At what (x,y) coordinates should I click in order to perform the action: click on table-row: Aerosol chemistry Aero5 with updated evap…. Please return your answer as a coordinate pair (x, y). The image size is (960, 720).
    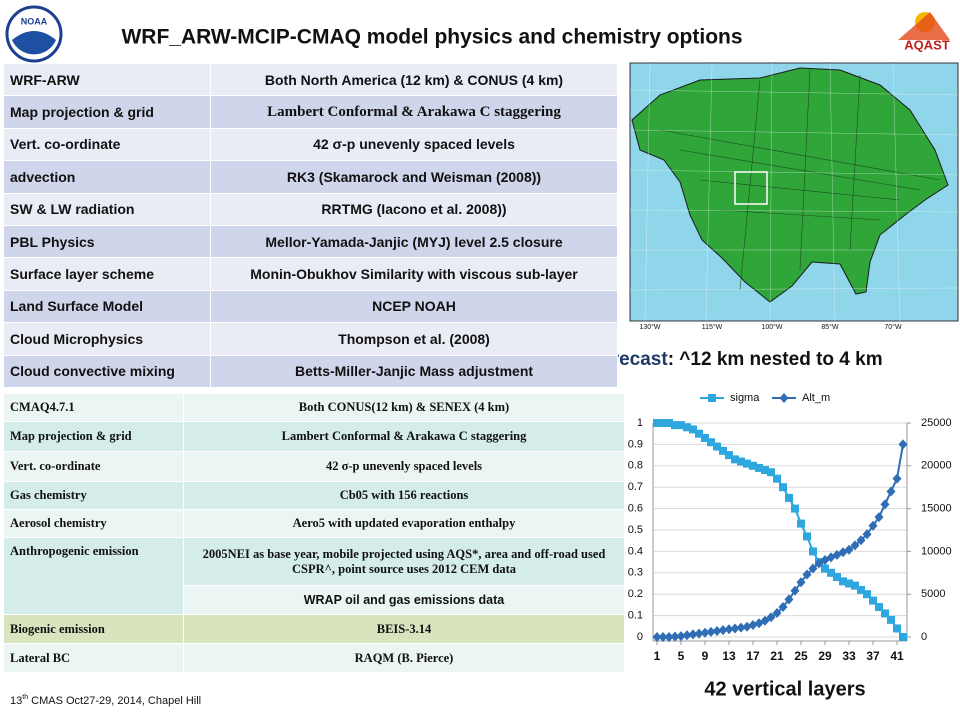
    Looking at the image, I should click on (314, 523).